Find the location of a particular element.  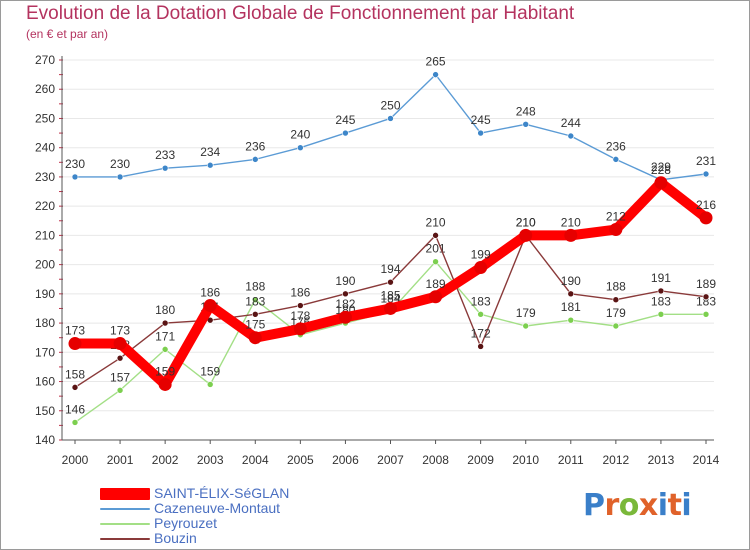

y-tick-label: 270 is located at coordinates (45, 60).